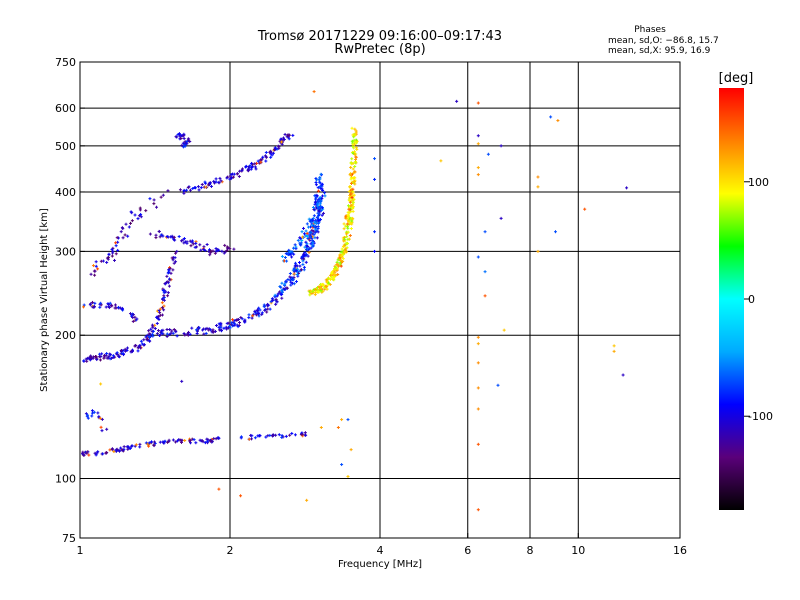 This screenshot has width=800, height=600. What do you see at coordinates (70, 300) in the screenshot?
I see `y-axis-ticks: 75 100 200 300 400 500 600 750` at bounding box center [70, 300].